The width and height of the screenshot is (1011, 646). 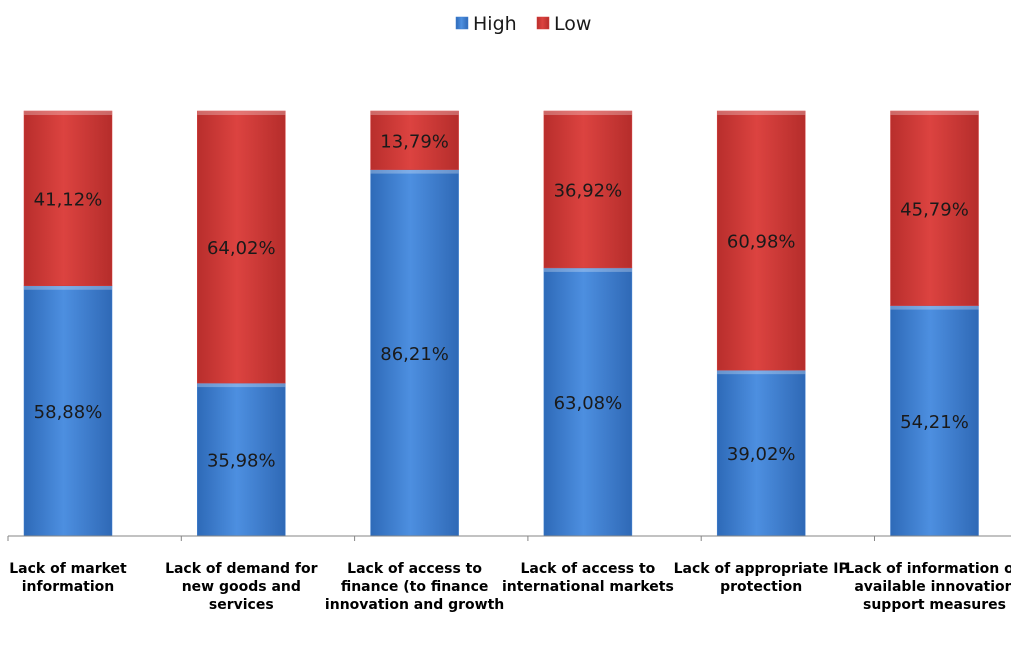 What do you see at coordinates (543, 23) in the screenshot?
I see `legend-swatch-low` at bounding box center [543, 23].